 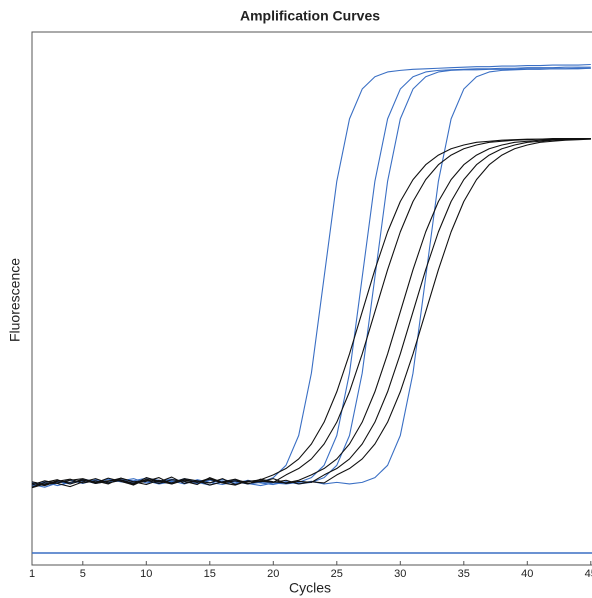 I want to click on x-tick-label: 15, so click(x=210, y=574).